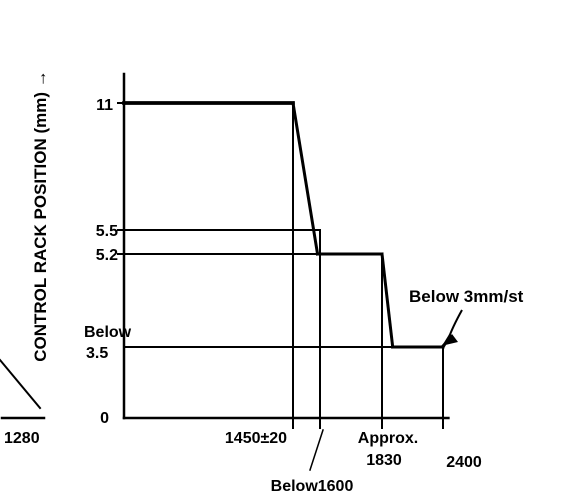 This screenshot has height=498, width=569. Describe the element at coordinates (107, 255) in the screenshot. I see `y-tick-label-5-2: 5.2` at that location.